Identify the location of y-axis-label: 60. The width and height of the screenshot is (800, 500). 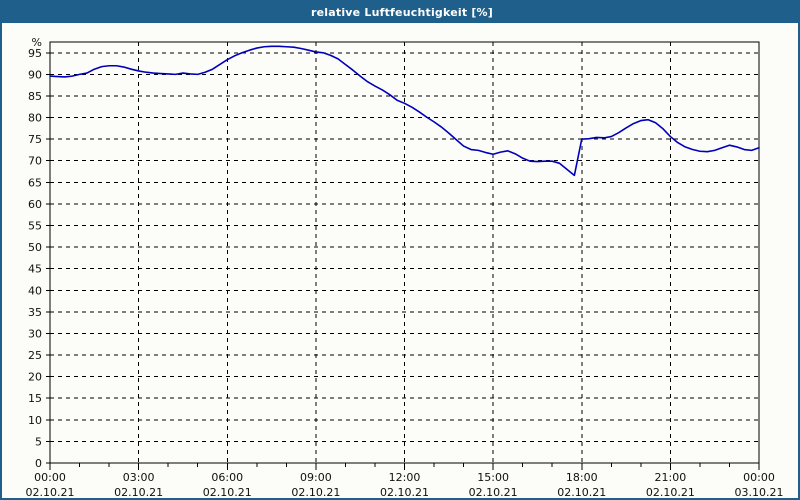
(35, 204).